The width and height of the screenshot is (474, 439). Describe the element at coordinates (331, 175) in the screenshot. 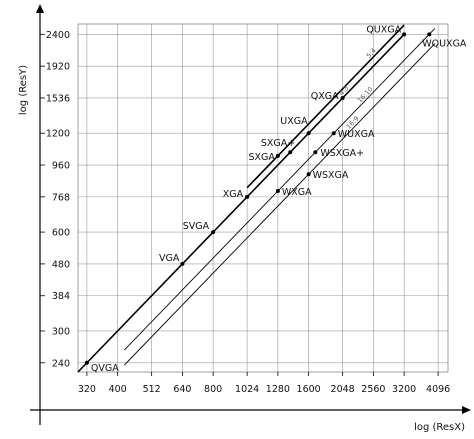

I see `data-point-label: WSXGA` at that location.